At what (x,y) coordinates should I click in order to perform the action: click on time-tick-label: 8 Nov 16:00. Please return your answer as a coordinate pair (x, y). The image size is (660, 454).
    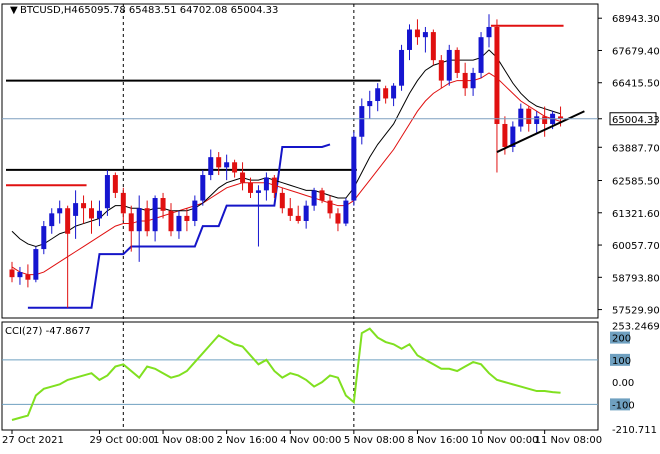
    Looking at the image, I should click on (437, 440).